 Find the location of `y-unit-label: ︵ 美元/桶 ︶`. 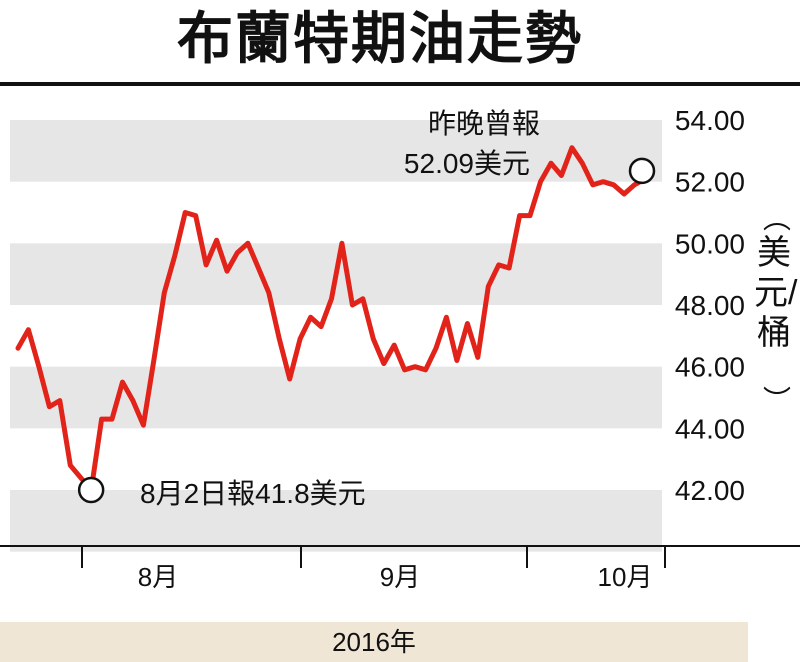

y-unit-label: ︵ 美元/桶 ︶ is located at coordinates (773, 310).